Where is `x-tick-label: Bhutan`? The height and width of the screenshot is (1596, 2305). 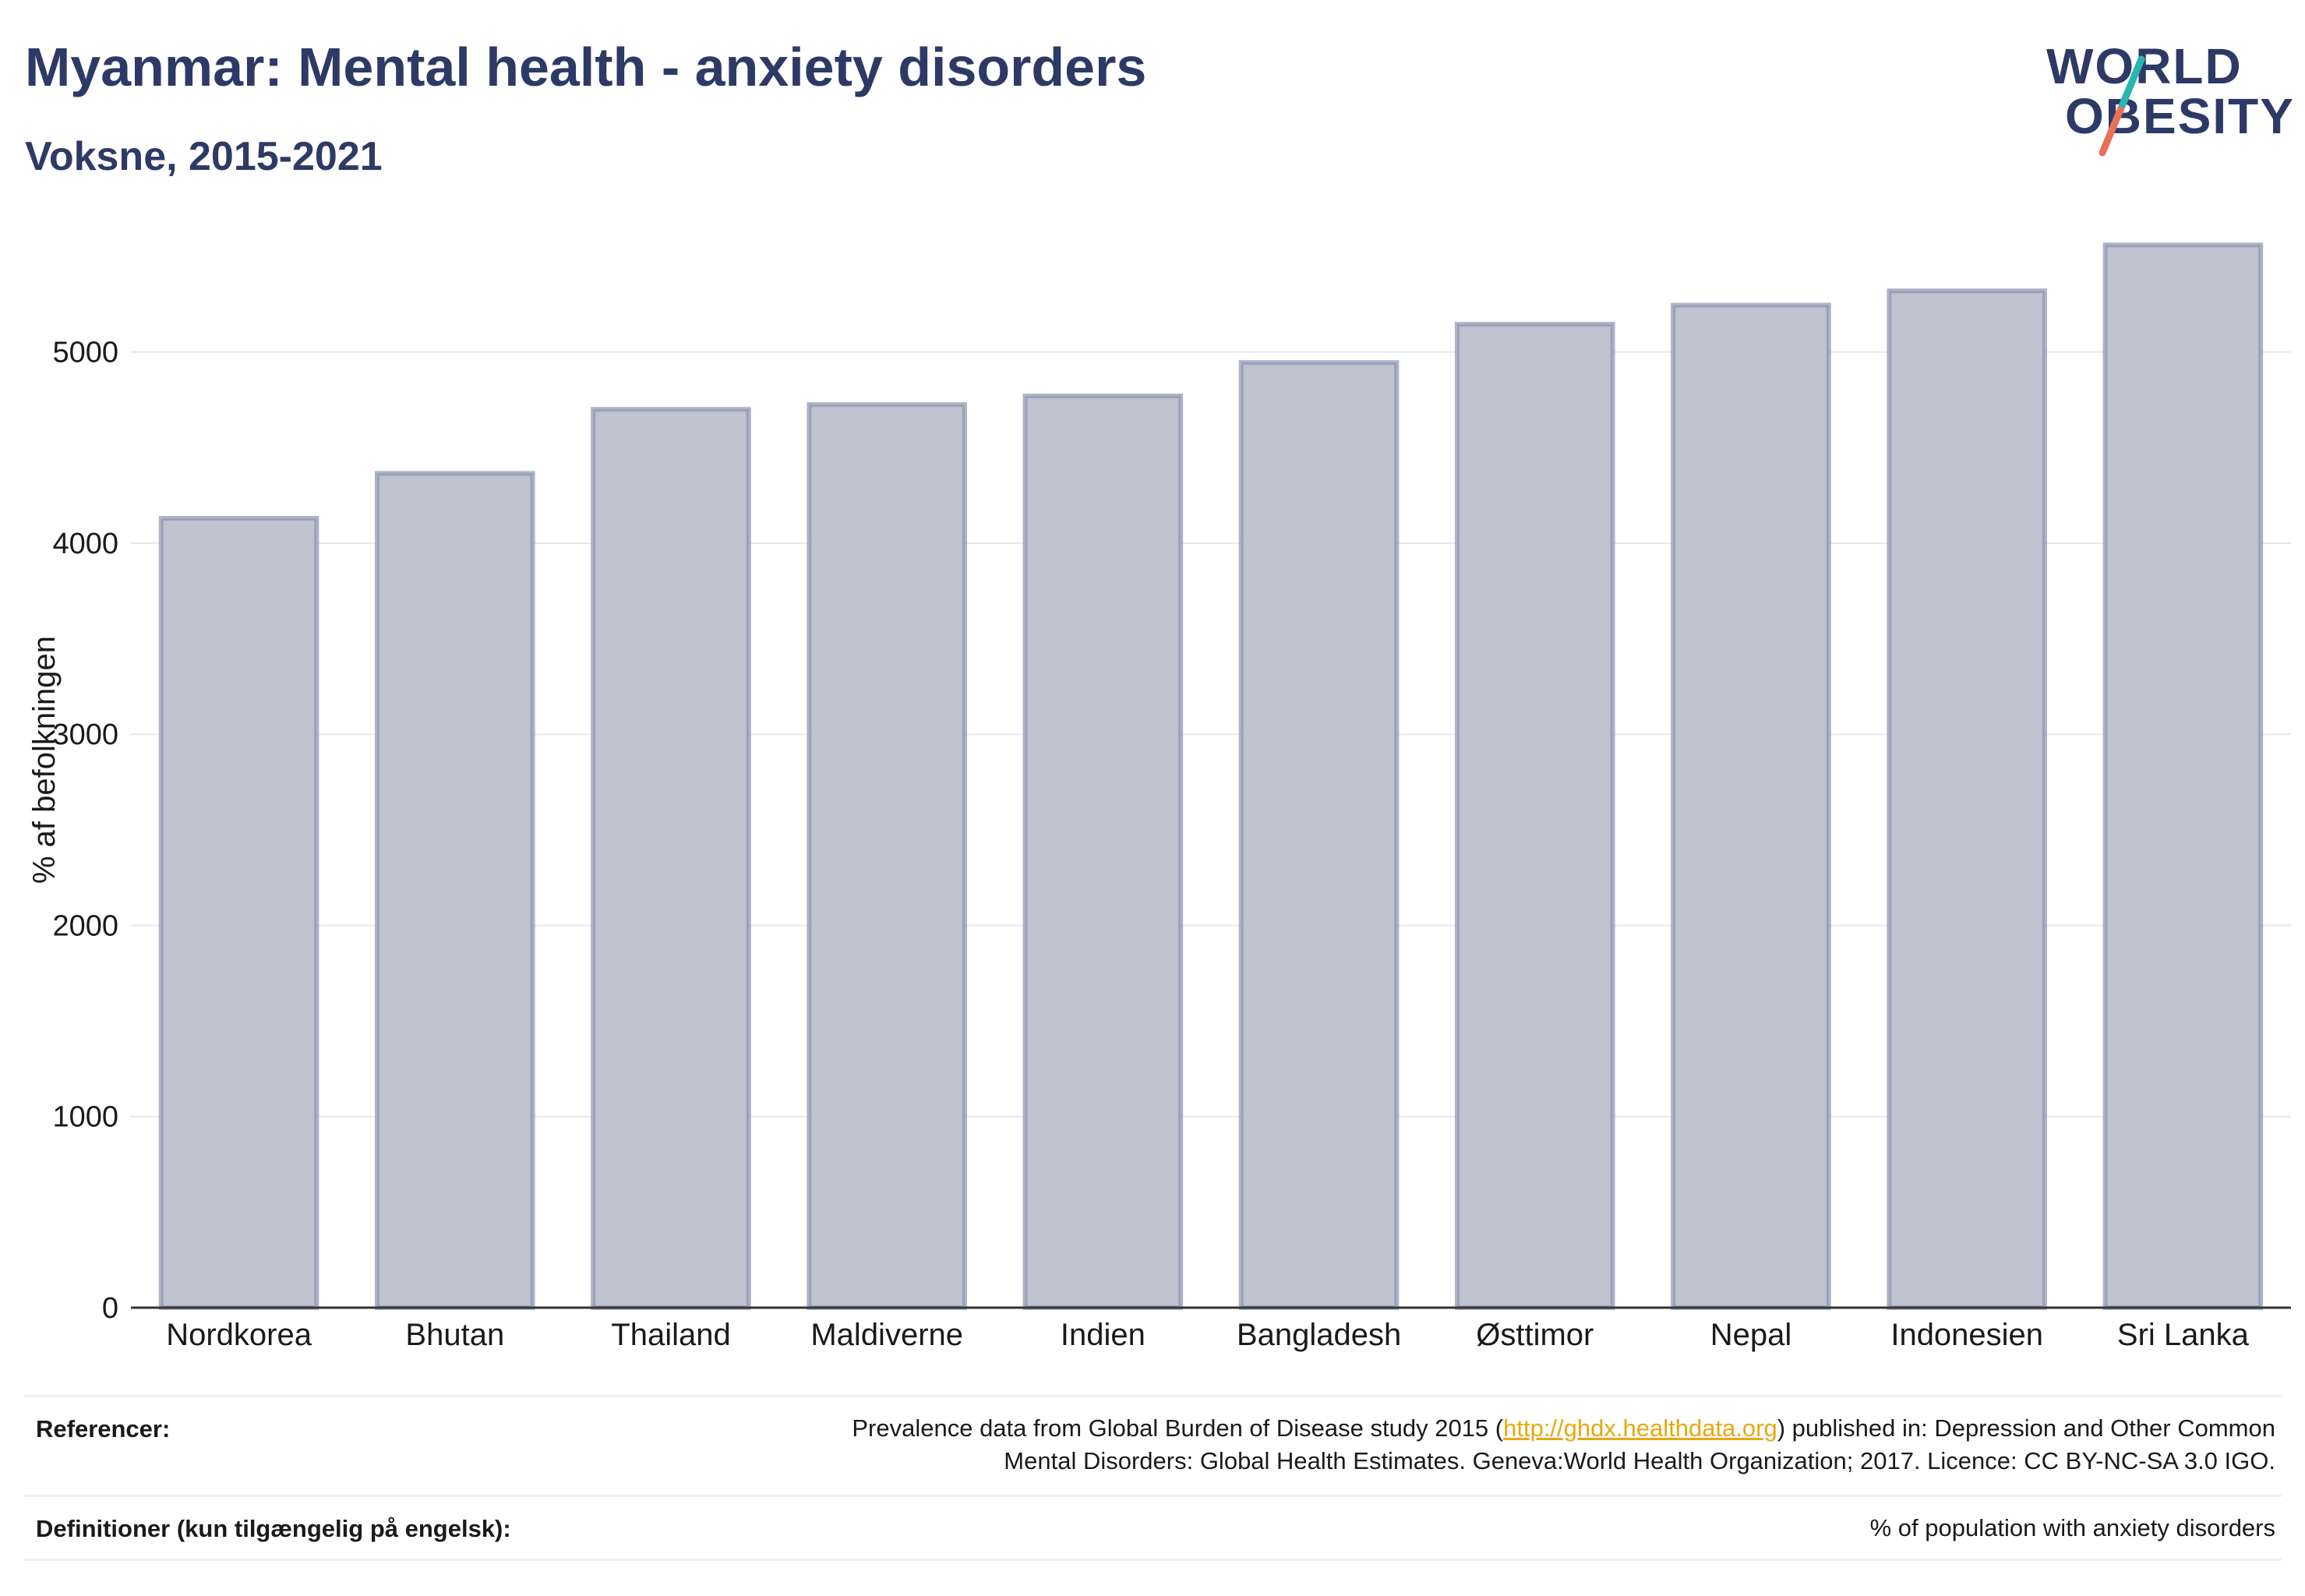 x-tick-label: Bhutan is located at coordinates (454, 1335).